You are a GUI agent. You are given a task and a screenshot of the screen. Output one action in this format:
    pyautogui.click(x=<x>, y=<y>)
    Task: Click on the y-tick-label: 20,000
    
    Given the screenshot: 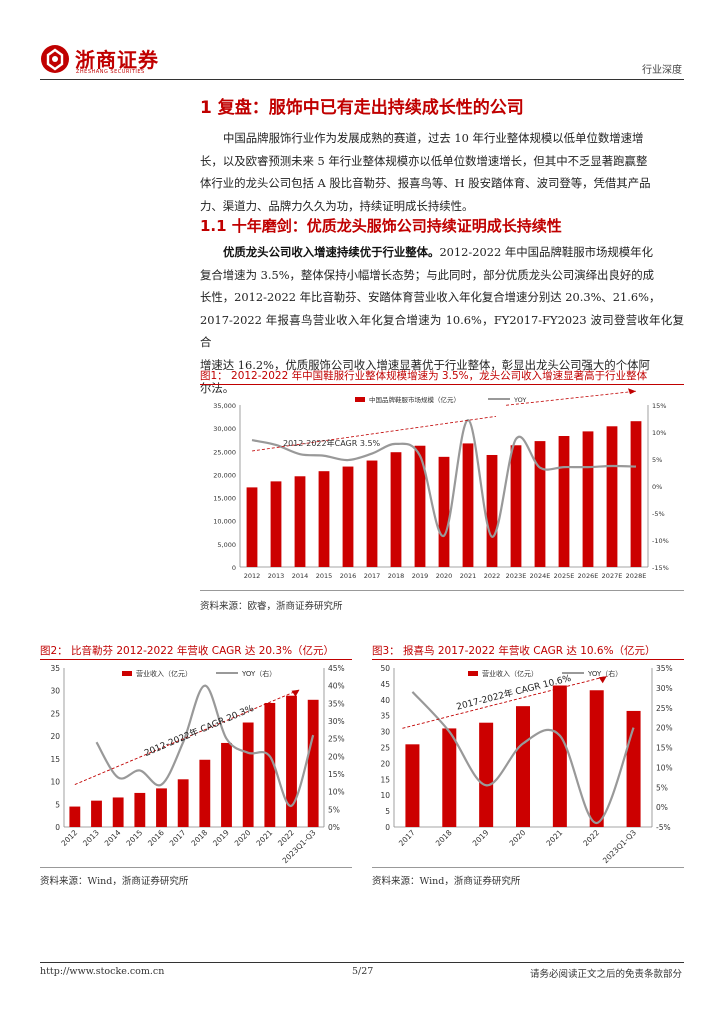 What is the action you would take?
    pyautogui.click(x=224, y=475)
    